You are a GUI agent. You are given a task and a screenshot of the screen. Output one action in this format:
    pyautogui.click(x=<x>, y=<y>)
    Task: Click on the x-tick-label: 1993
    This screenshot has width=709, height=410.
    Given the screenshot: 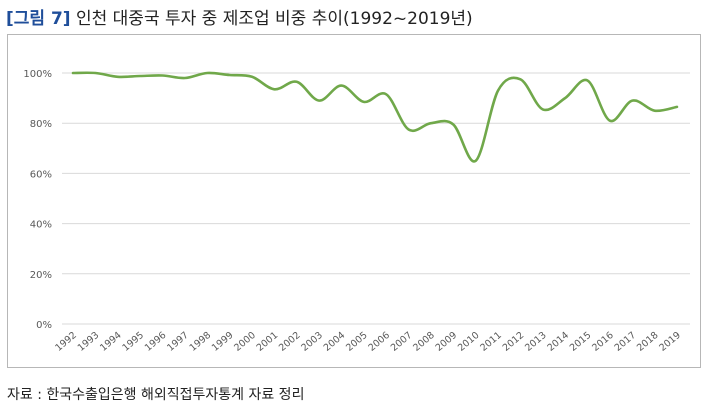 What is the action you would take?
    pyautogui.click(x=89, y=342)
    